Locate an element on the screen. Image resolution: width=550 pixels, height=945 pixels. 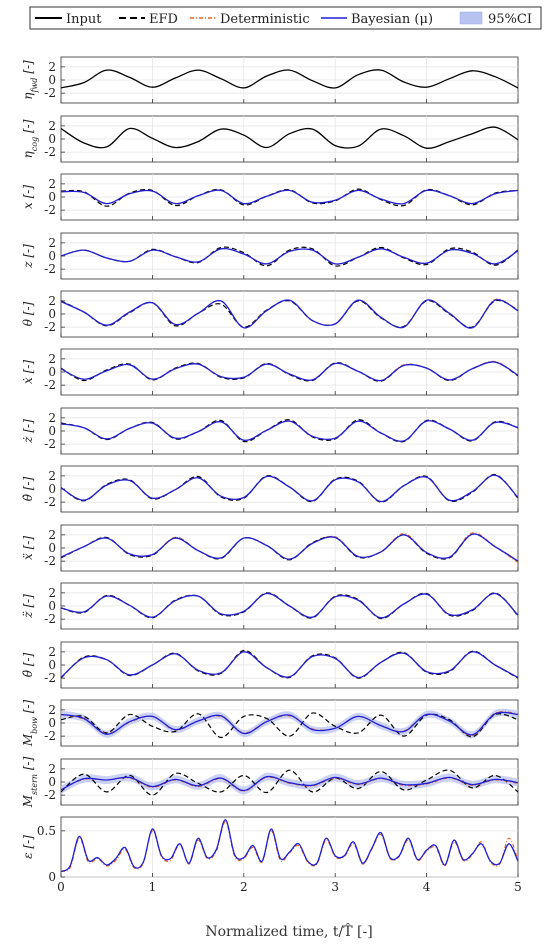
panel-11: -202 Mbow [-] is located at coordinates (270, 724).